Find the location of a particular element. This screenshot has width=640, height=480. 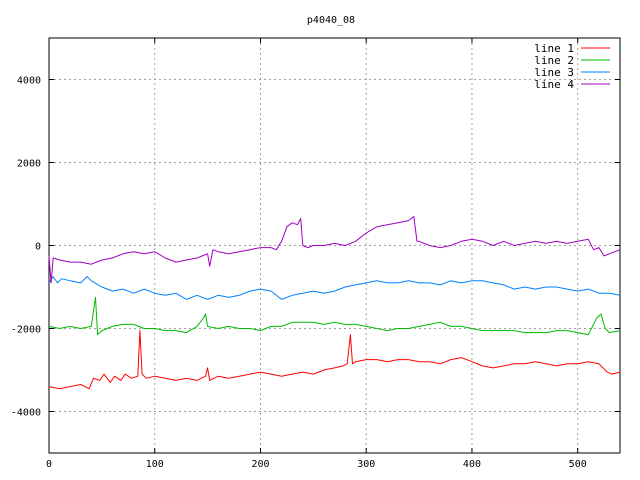

legend-label: line 1 is located at coordinates (554, 48).